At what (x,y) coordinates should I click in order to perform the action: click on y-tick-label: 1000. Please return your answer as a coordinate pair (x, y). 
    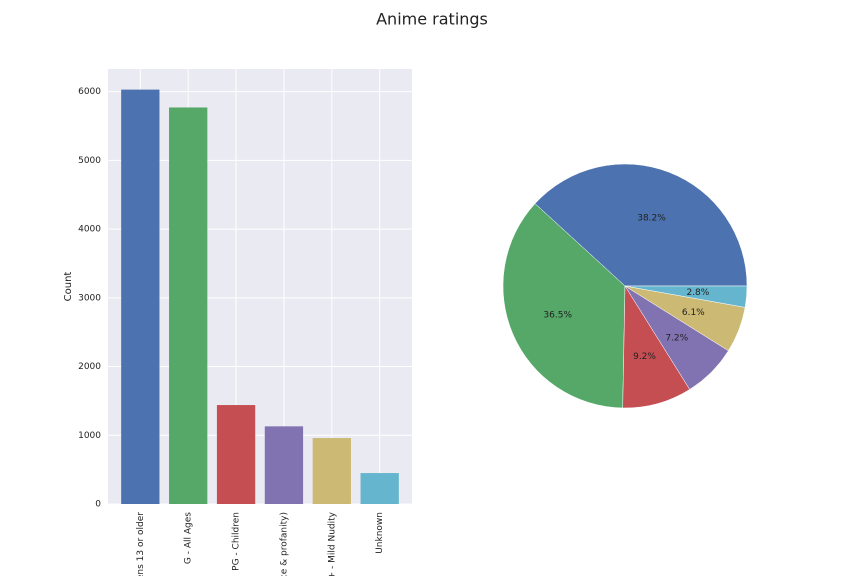
    Looking at the image, I should click on (89, 436).